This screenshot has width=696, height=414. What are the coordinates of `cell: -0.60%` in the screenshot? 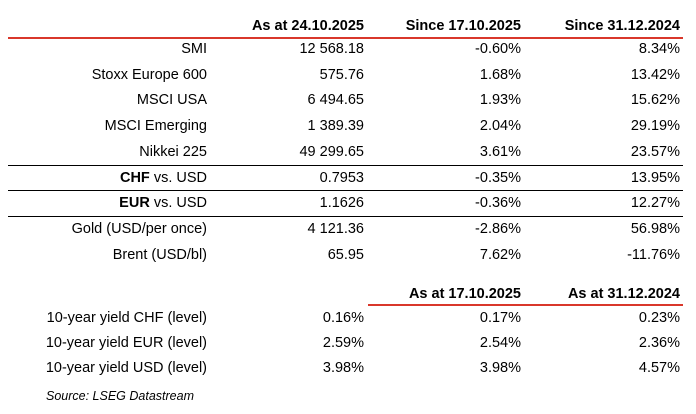 It's located at (498, 49).